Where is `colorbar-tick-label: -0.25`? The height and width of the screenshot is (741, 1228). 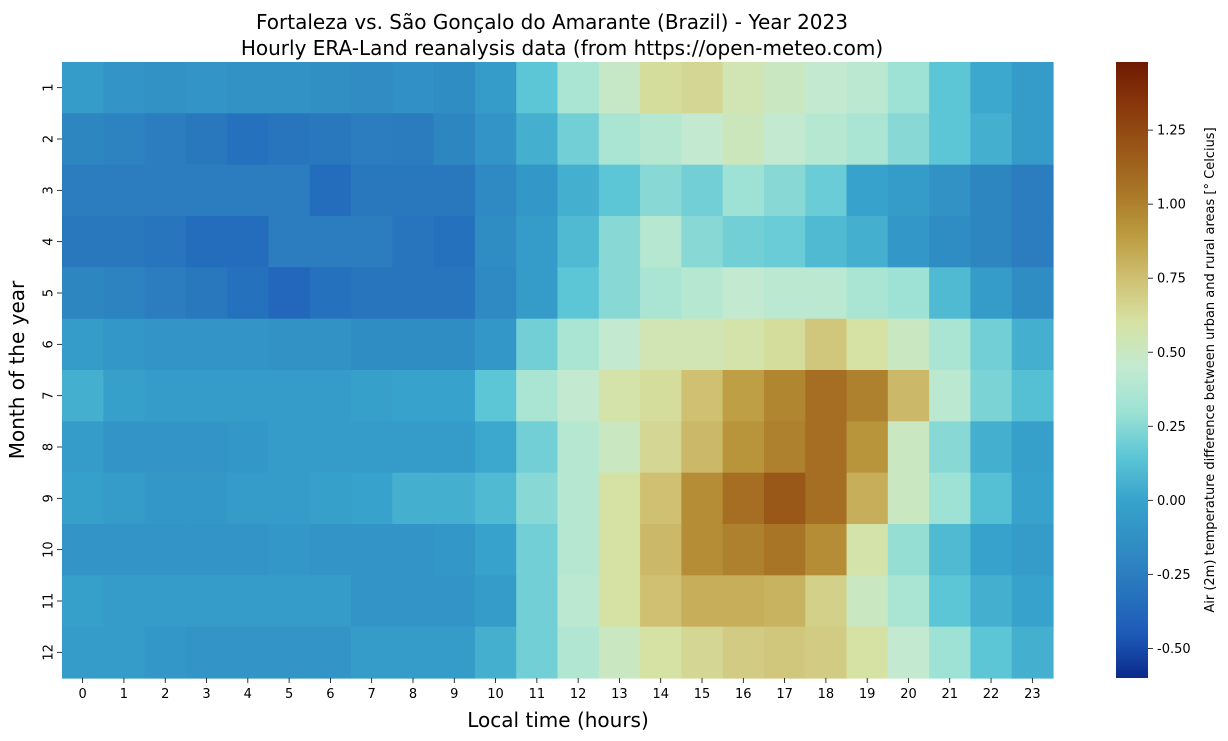
colorbar-tick-label: -0.25 is located at coordinates (1174, 575).